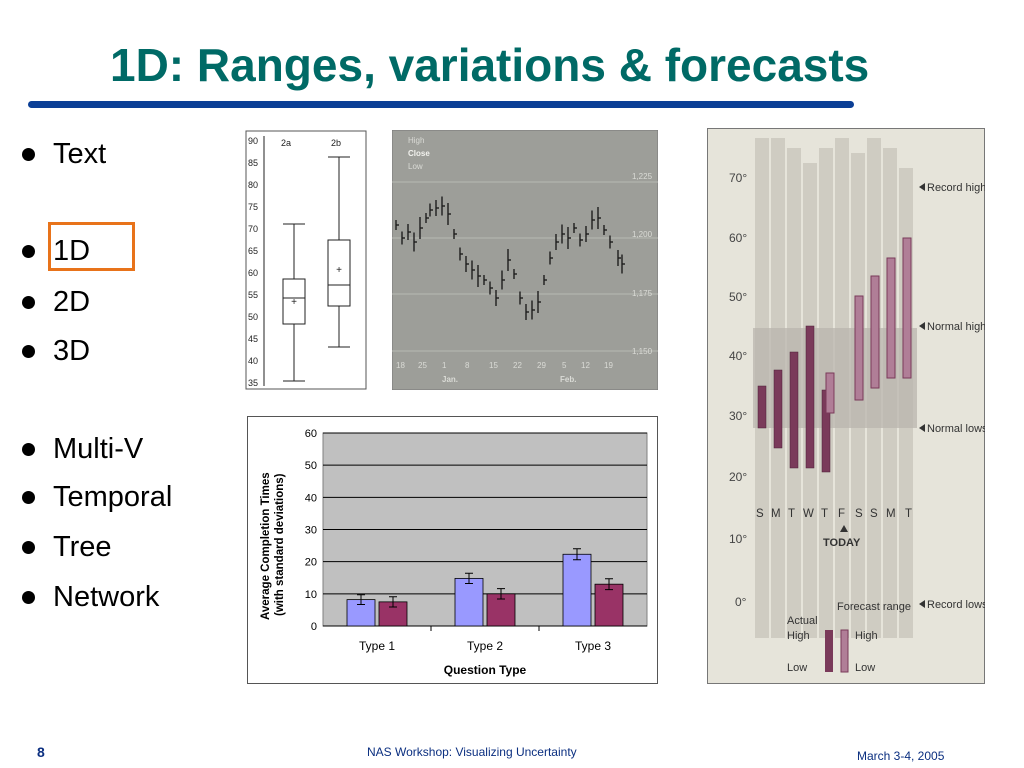 The height and width of the screenshot is (768, 1024). I want to click on stock-legend-low: Low, so click(415, 166).